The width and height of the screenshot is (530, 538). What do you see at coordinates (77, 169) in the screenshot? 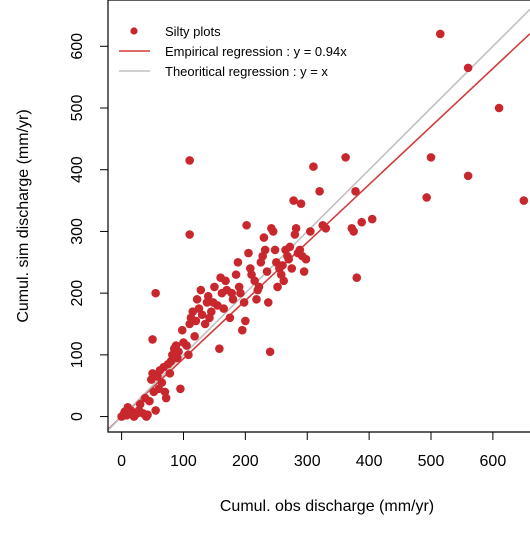
I see `y-tick-label: 400` at bounding box center [77, 169].